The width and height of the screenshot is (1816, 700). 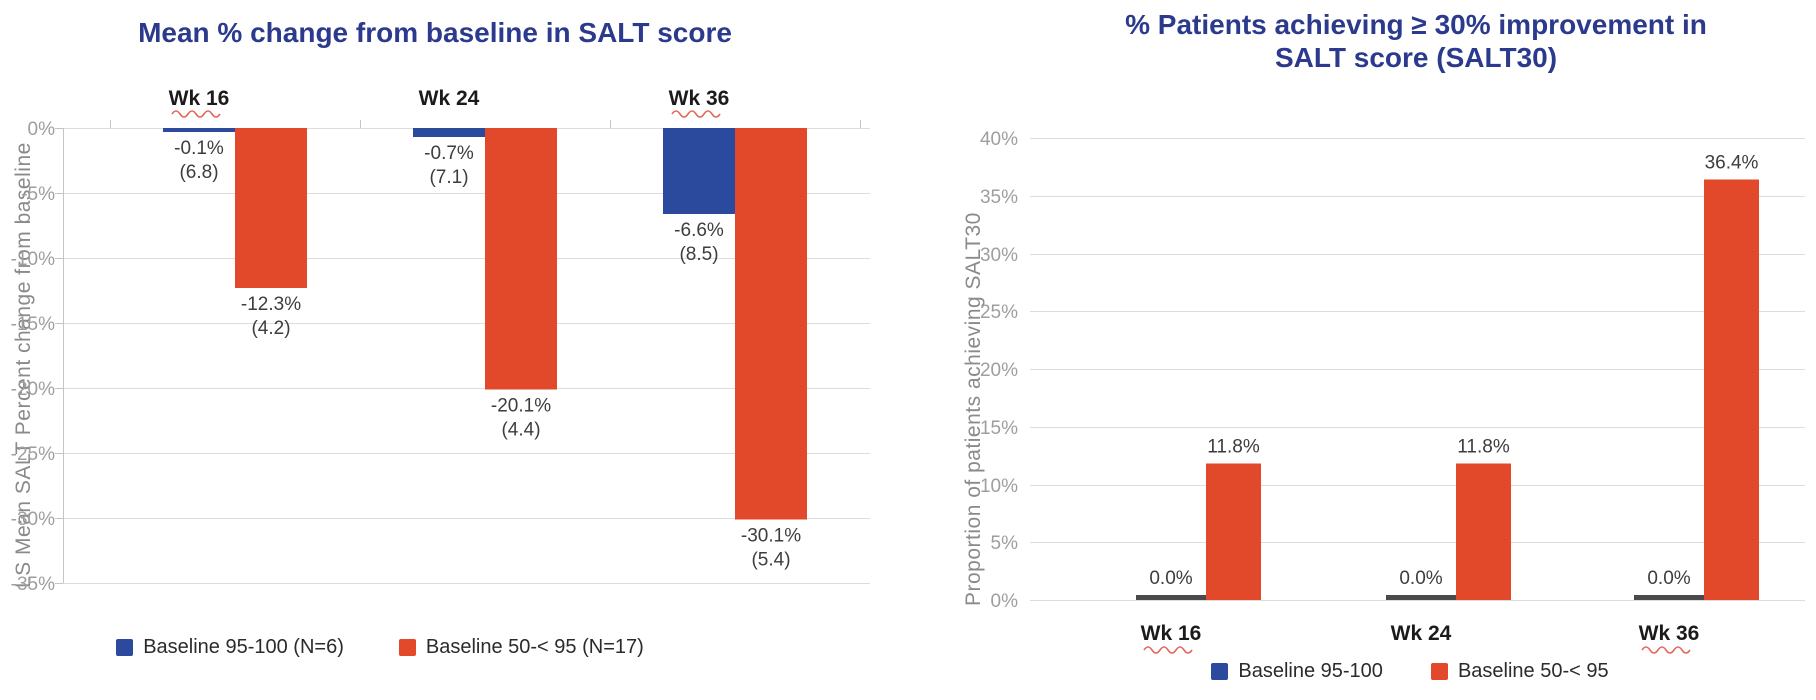 What do you see at coordinates (33, 454) in the screenshot?
I see `ytick-label-25: -25%` at bounding box center [33, 454].